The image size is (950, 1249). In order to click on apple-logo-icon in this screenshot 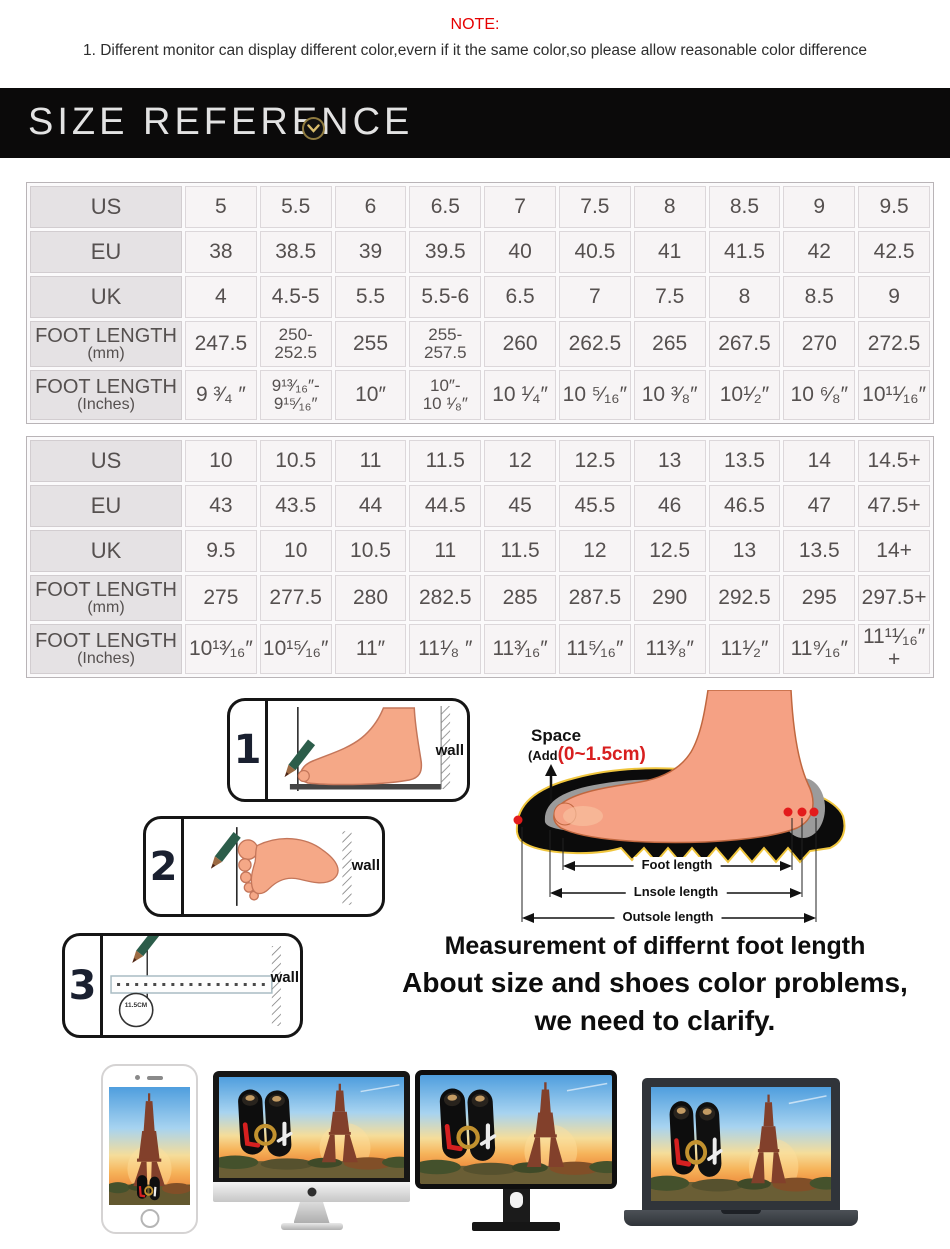, I will do `click(311, 1192)`.